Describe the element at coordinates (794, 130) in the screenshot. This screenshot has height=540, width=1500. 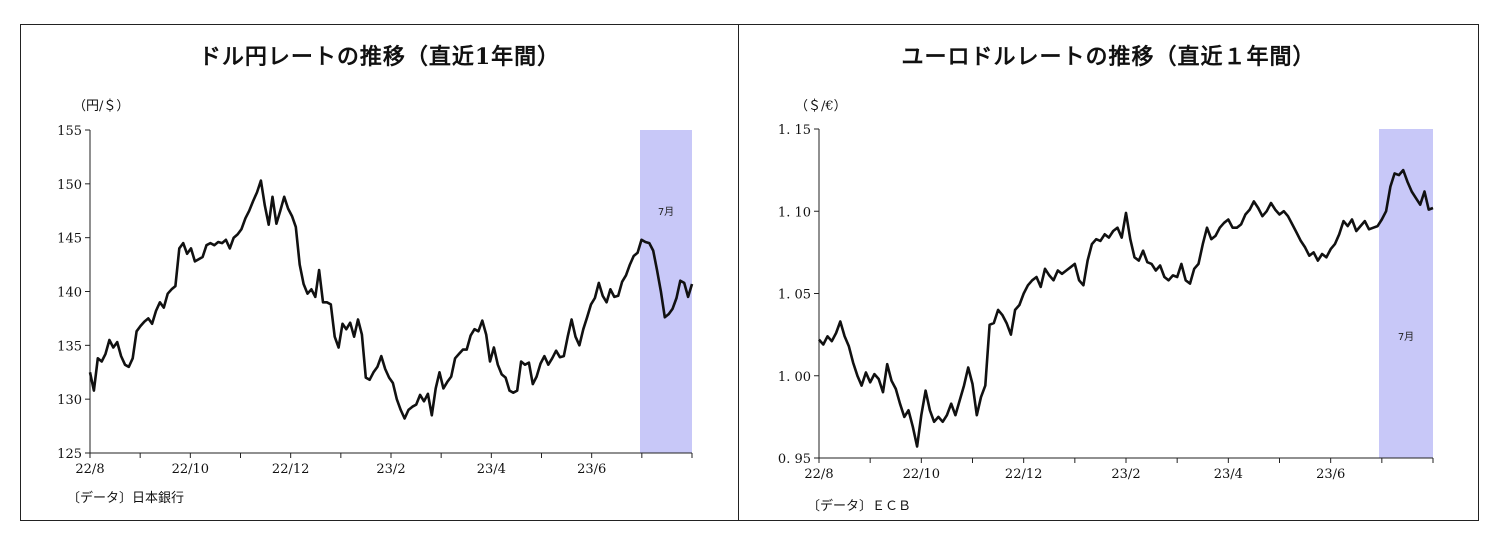
I see `y-tick-label: 1. 15` at that location.